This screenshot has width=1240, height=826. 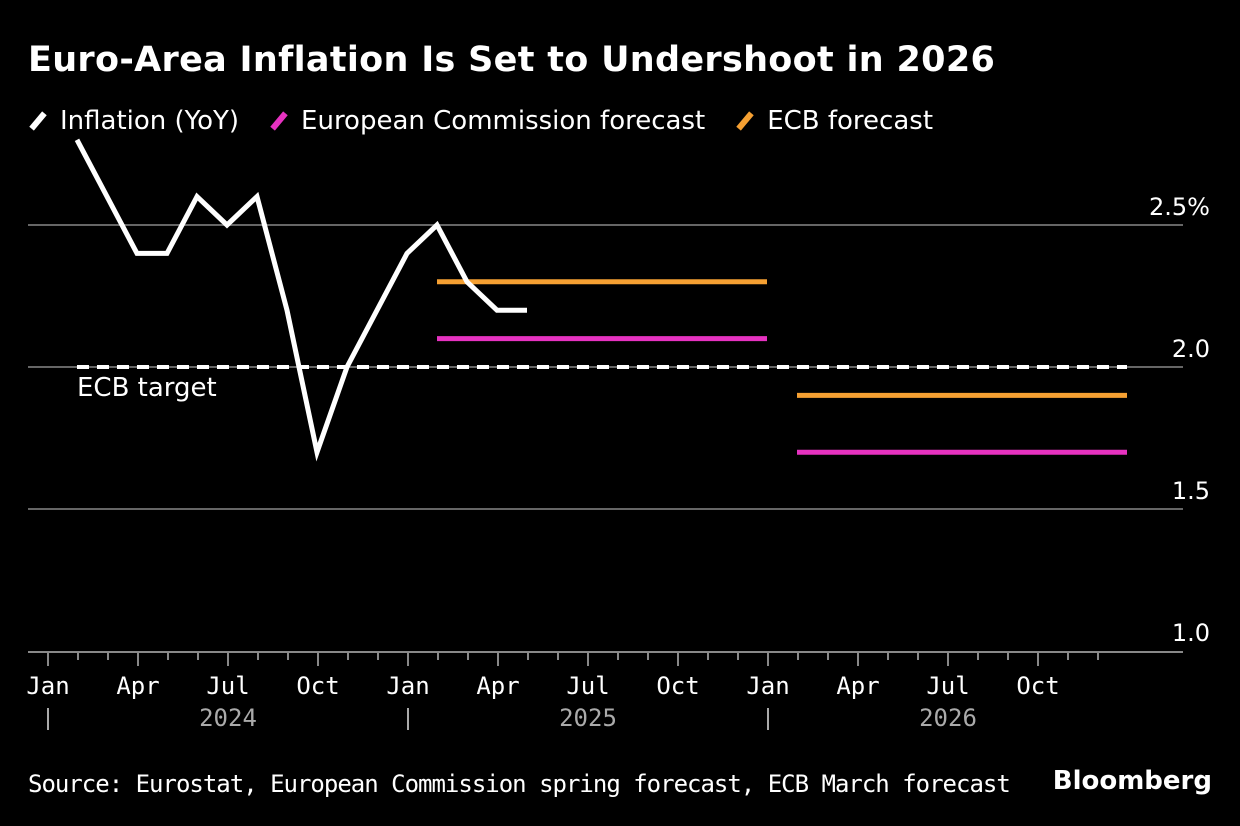 I want to click on legend-item-inflation: Inflation (YoY), so click(x=133, y=121).